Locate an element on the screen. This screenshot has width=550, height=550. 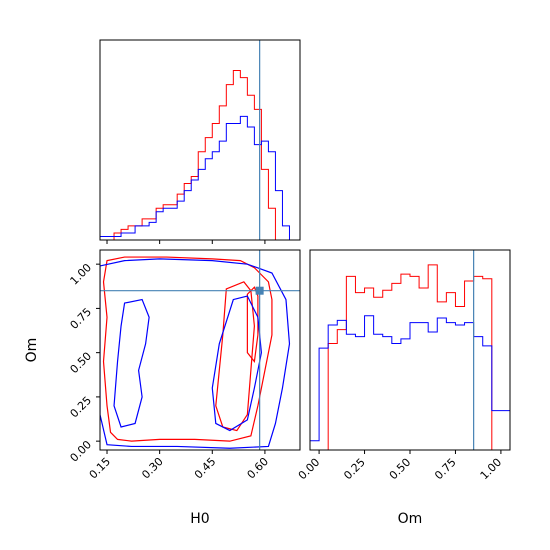
om-frame is located at coordinates (410, 350).